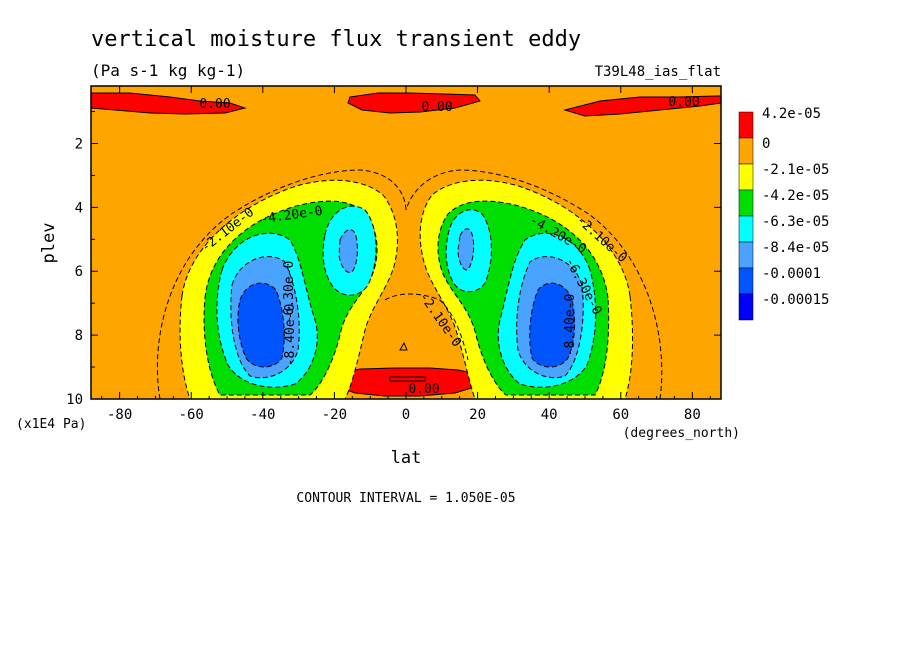 Image resolution: width=904 pixels, height=654 pixels. Describe the element at coordinates (477, 415) in the screenshot. I see `x-tick-label: 20` at that location.